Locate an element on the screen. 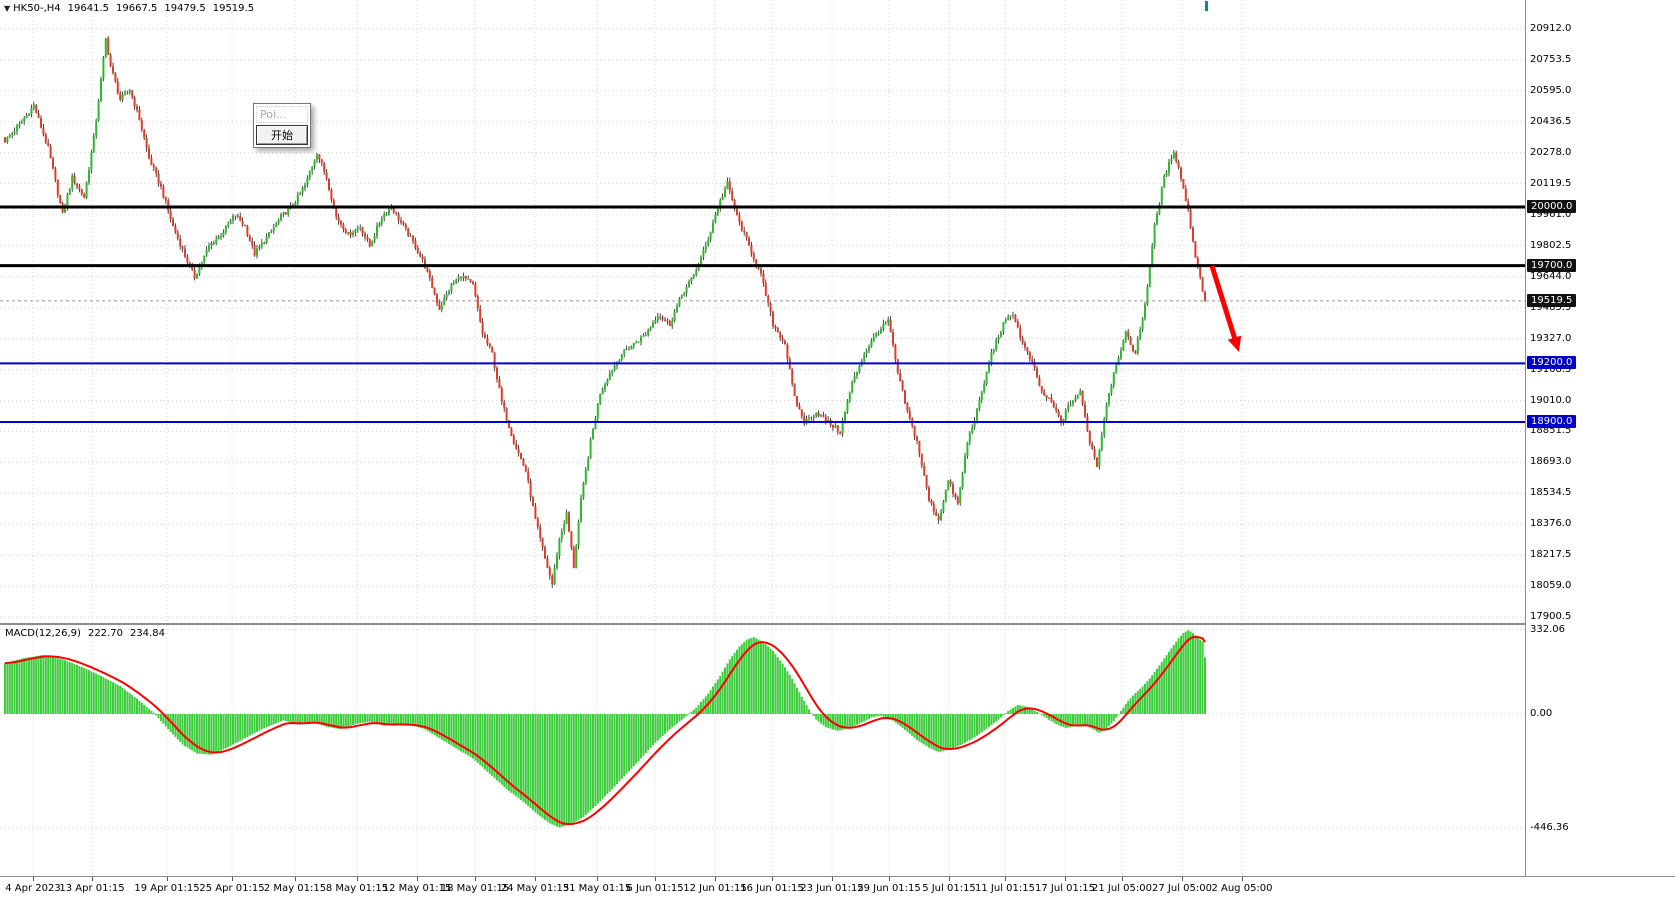  price-badge: 19200.0 is located at coordinates (1552, 363).